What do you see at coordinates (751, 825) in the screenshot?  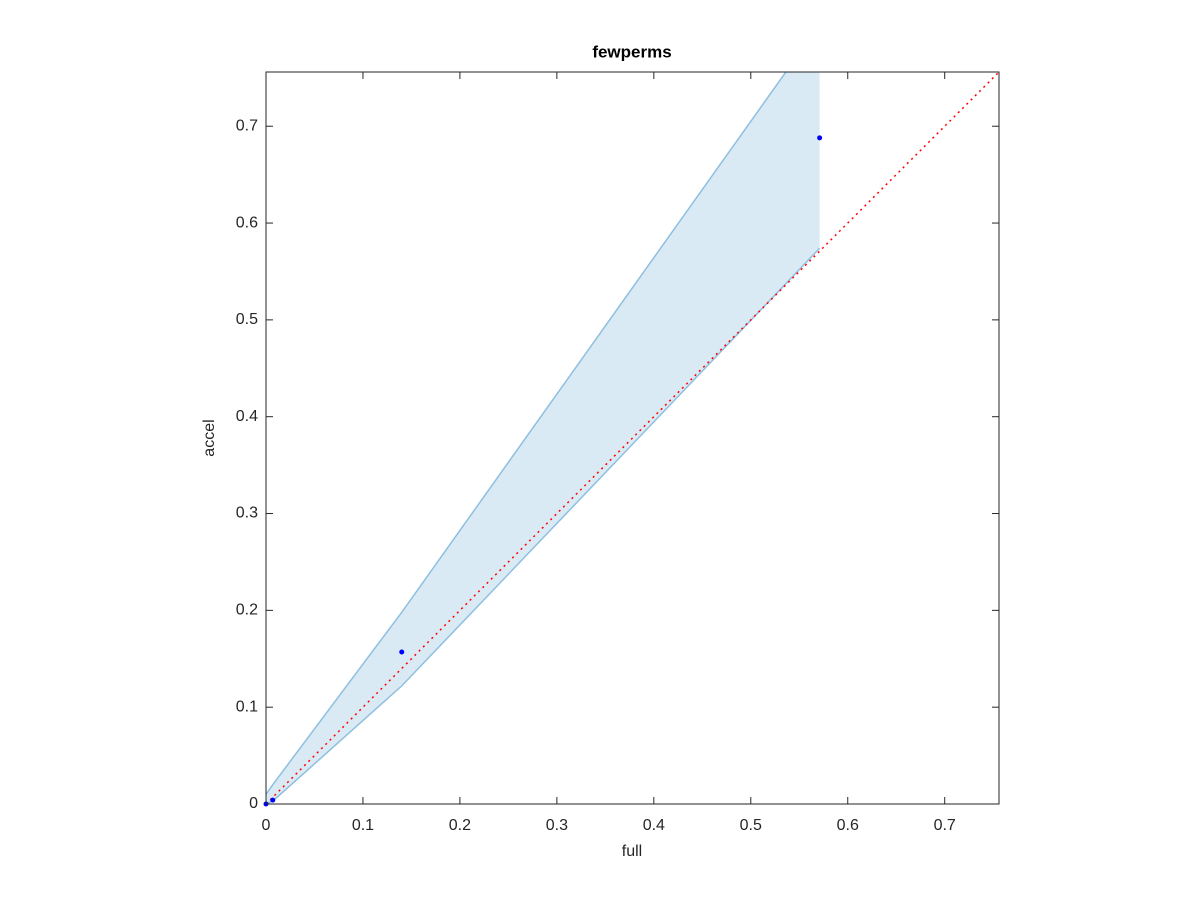 I see `x-tick-label: 0.5` at bounding box center [751, 825].